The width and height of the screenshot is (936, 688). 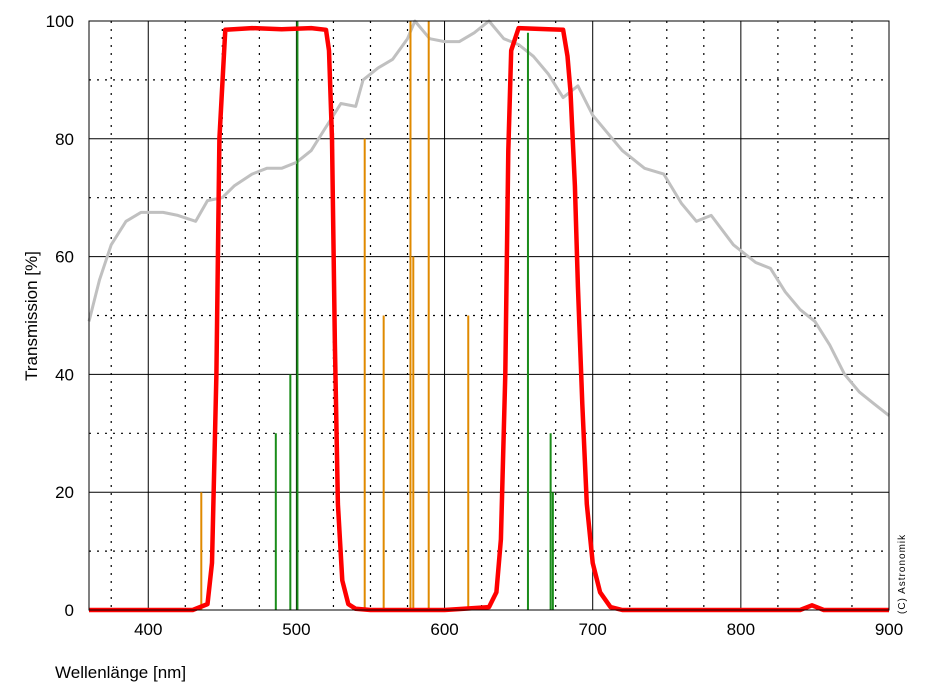 What do you see at coordinates (518, 629) in the screenshot?
I see `x-tick-labels: 400 500 600 700 800 900` at bounding box center [518, 629].